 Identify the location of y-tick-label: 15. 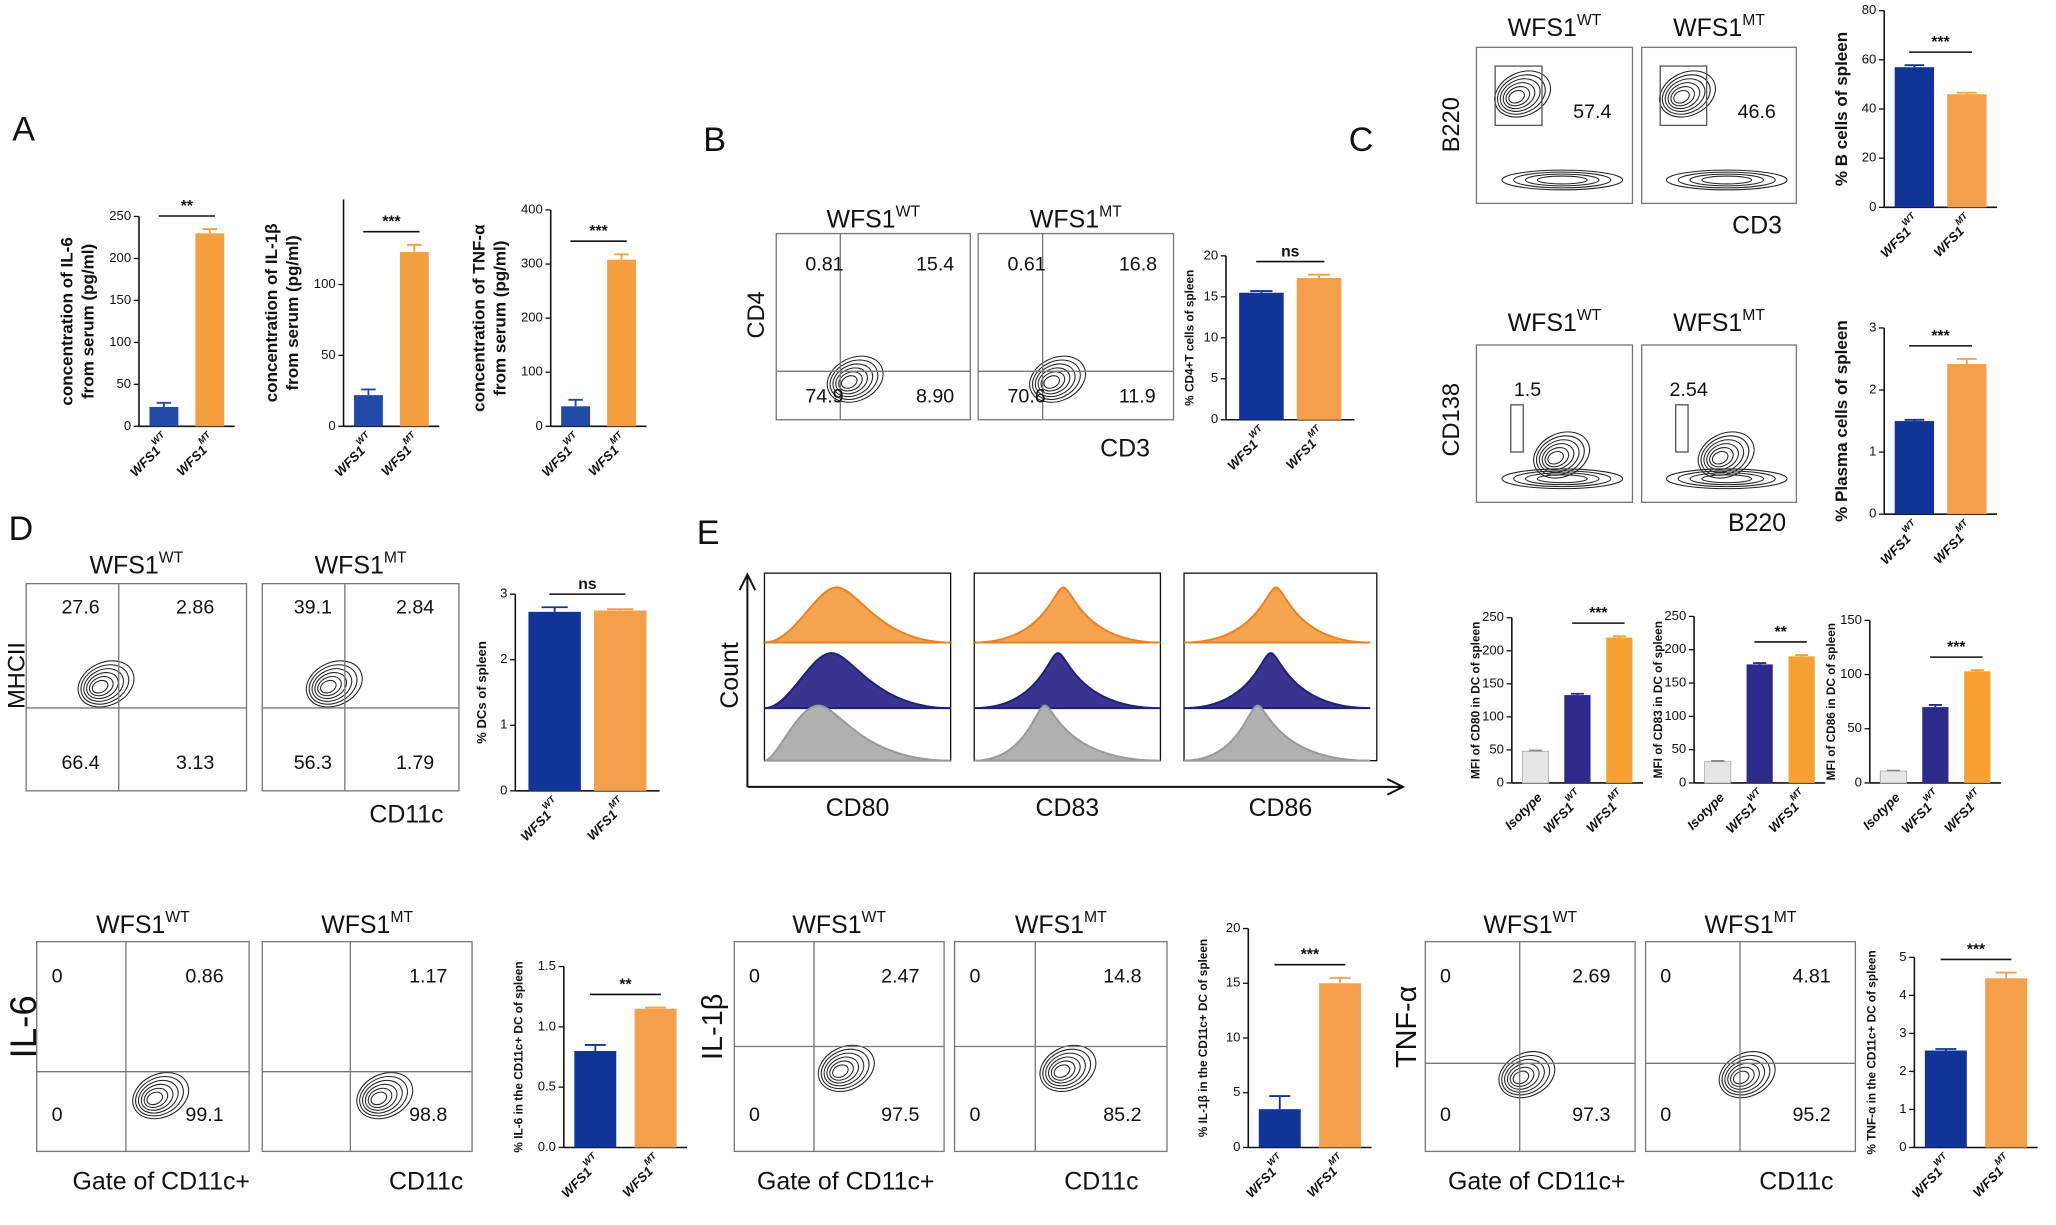
(1211, 295).